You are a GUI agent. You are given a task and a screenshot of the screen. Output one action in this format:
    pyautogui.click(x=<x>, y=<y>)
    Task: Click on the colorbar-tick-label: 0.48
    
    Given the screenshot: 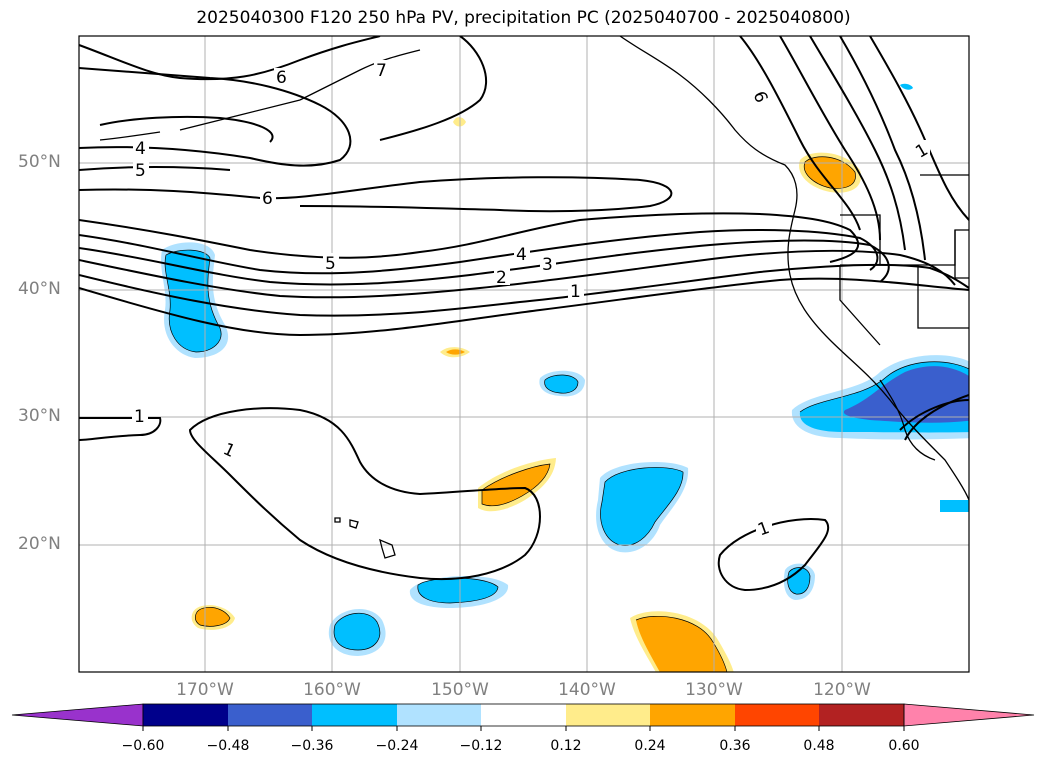 What is the action you would take?
    pyautogui.click(x=819, y=746)
    